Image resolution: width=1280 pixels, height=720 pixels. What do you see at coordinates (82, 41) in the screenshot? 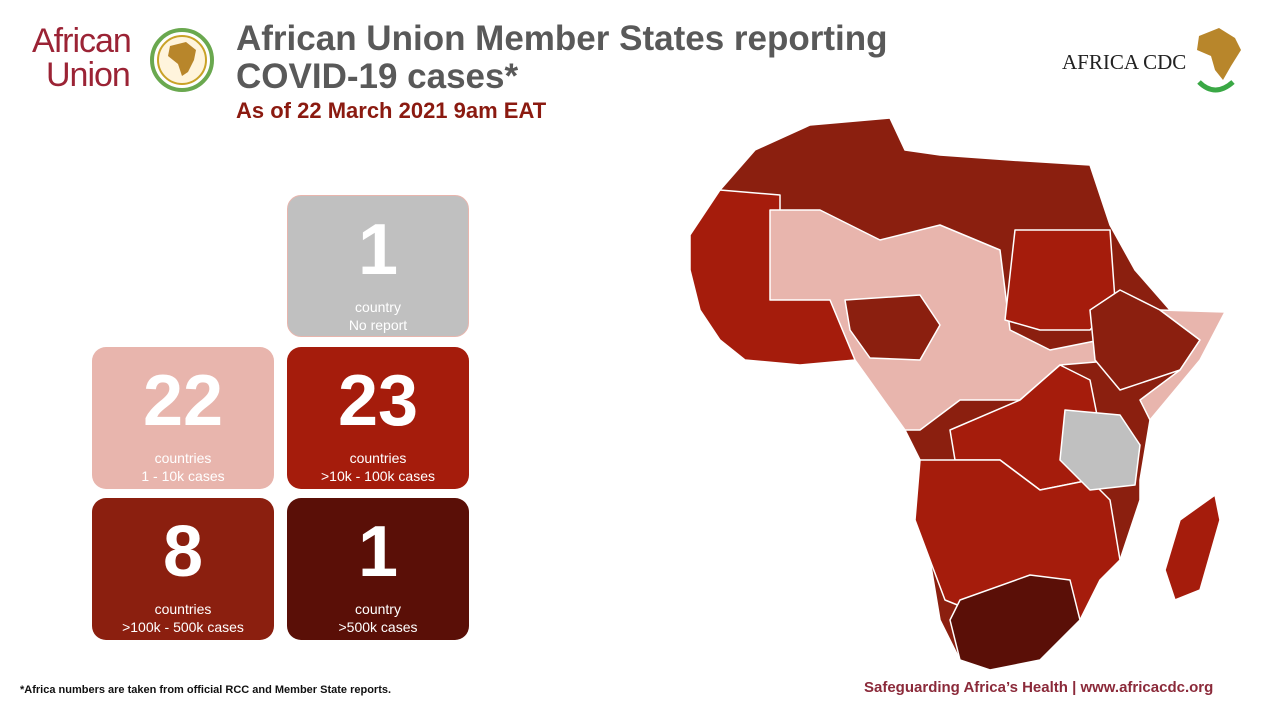
I see `au-logo-line1: African` at bounding box center [82, 41].